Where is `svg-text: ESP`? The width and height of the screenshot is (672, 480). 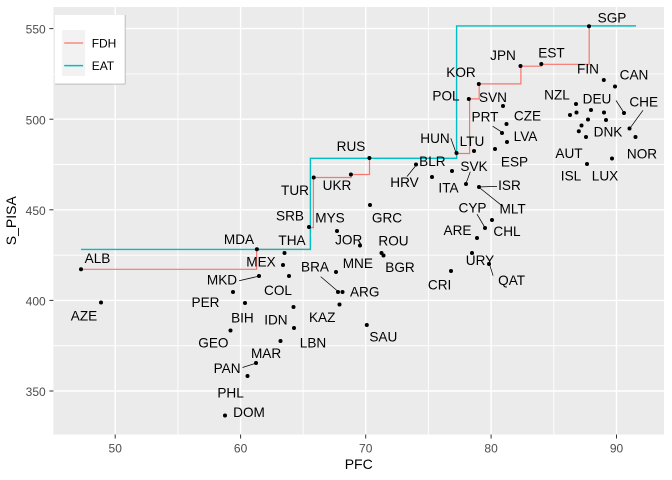
svg-text: ESP is located at coordinates (514, 162).